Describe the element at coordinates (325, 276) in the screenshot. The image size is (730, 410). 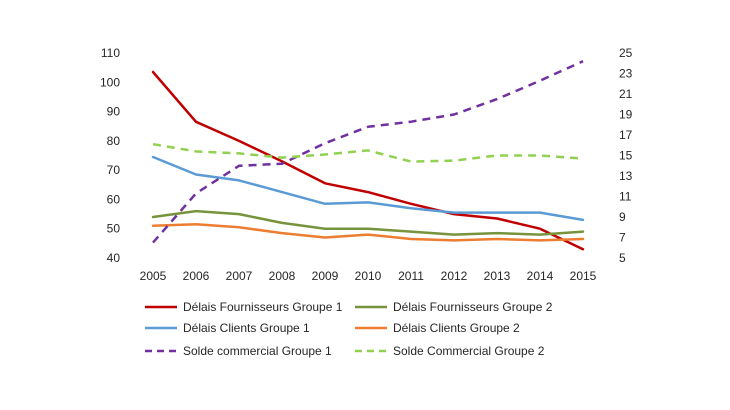
I see `x-axis-tick-label: 2009` at that location.